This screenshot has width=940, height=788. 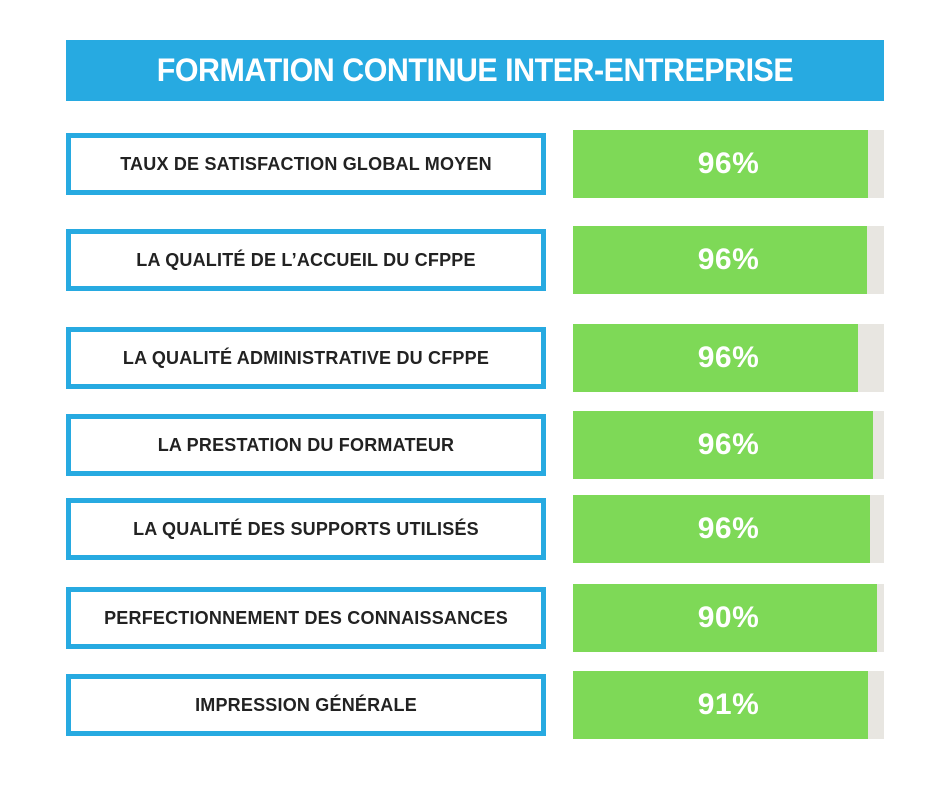 I want to click on category-label-box: LA PRESTATION DU FORMATEUR, so click(x=306, y=445).